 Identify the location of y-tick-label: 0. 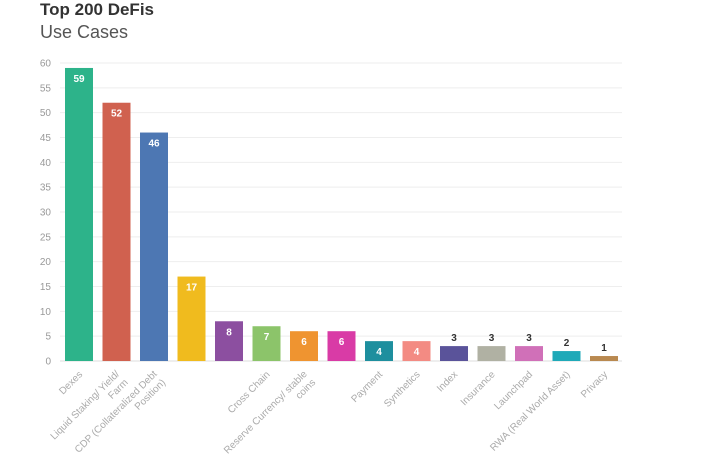
(48, 362).